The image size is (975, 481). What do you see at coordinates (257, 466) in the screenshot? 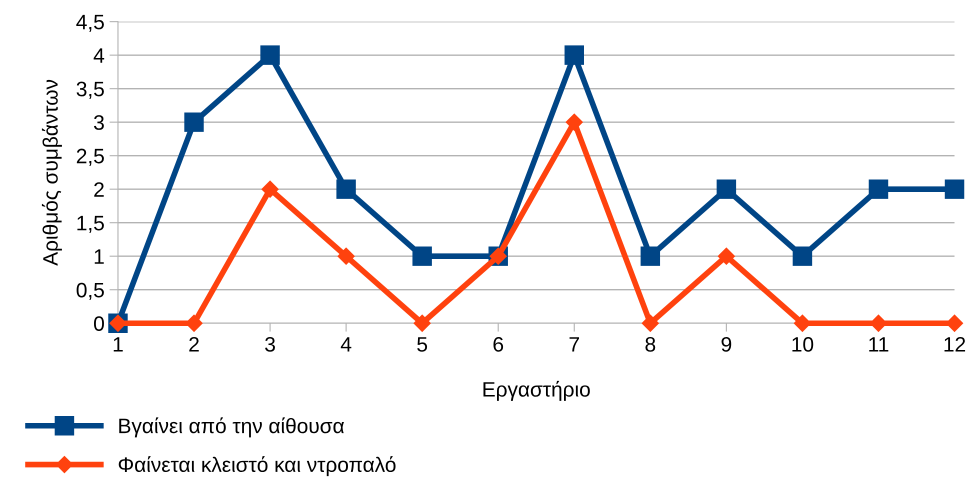
I see `legend-label: Φαίνεται κλειστό και ντροπαλό` at bounding box center [257, 466].